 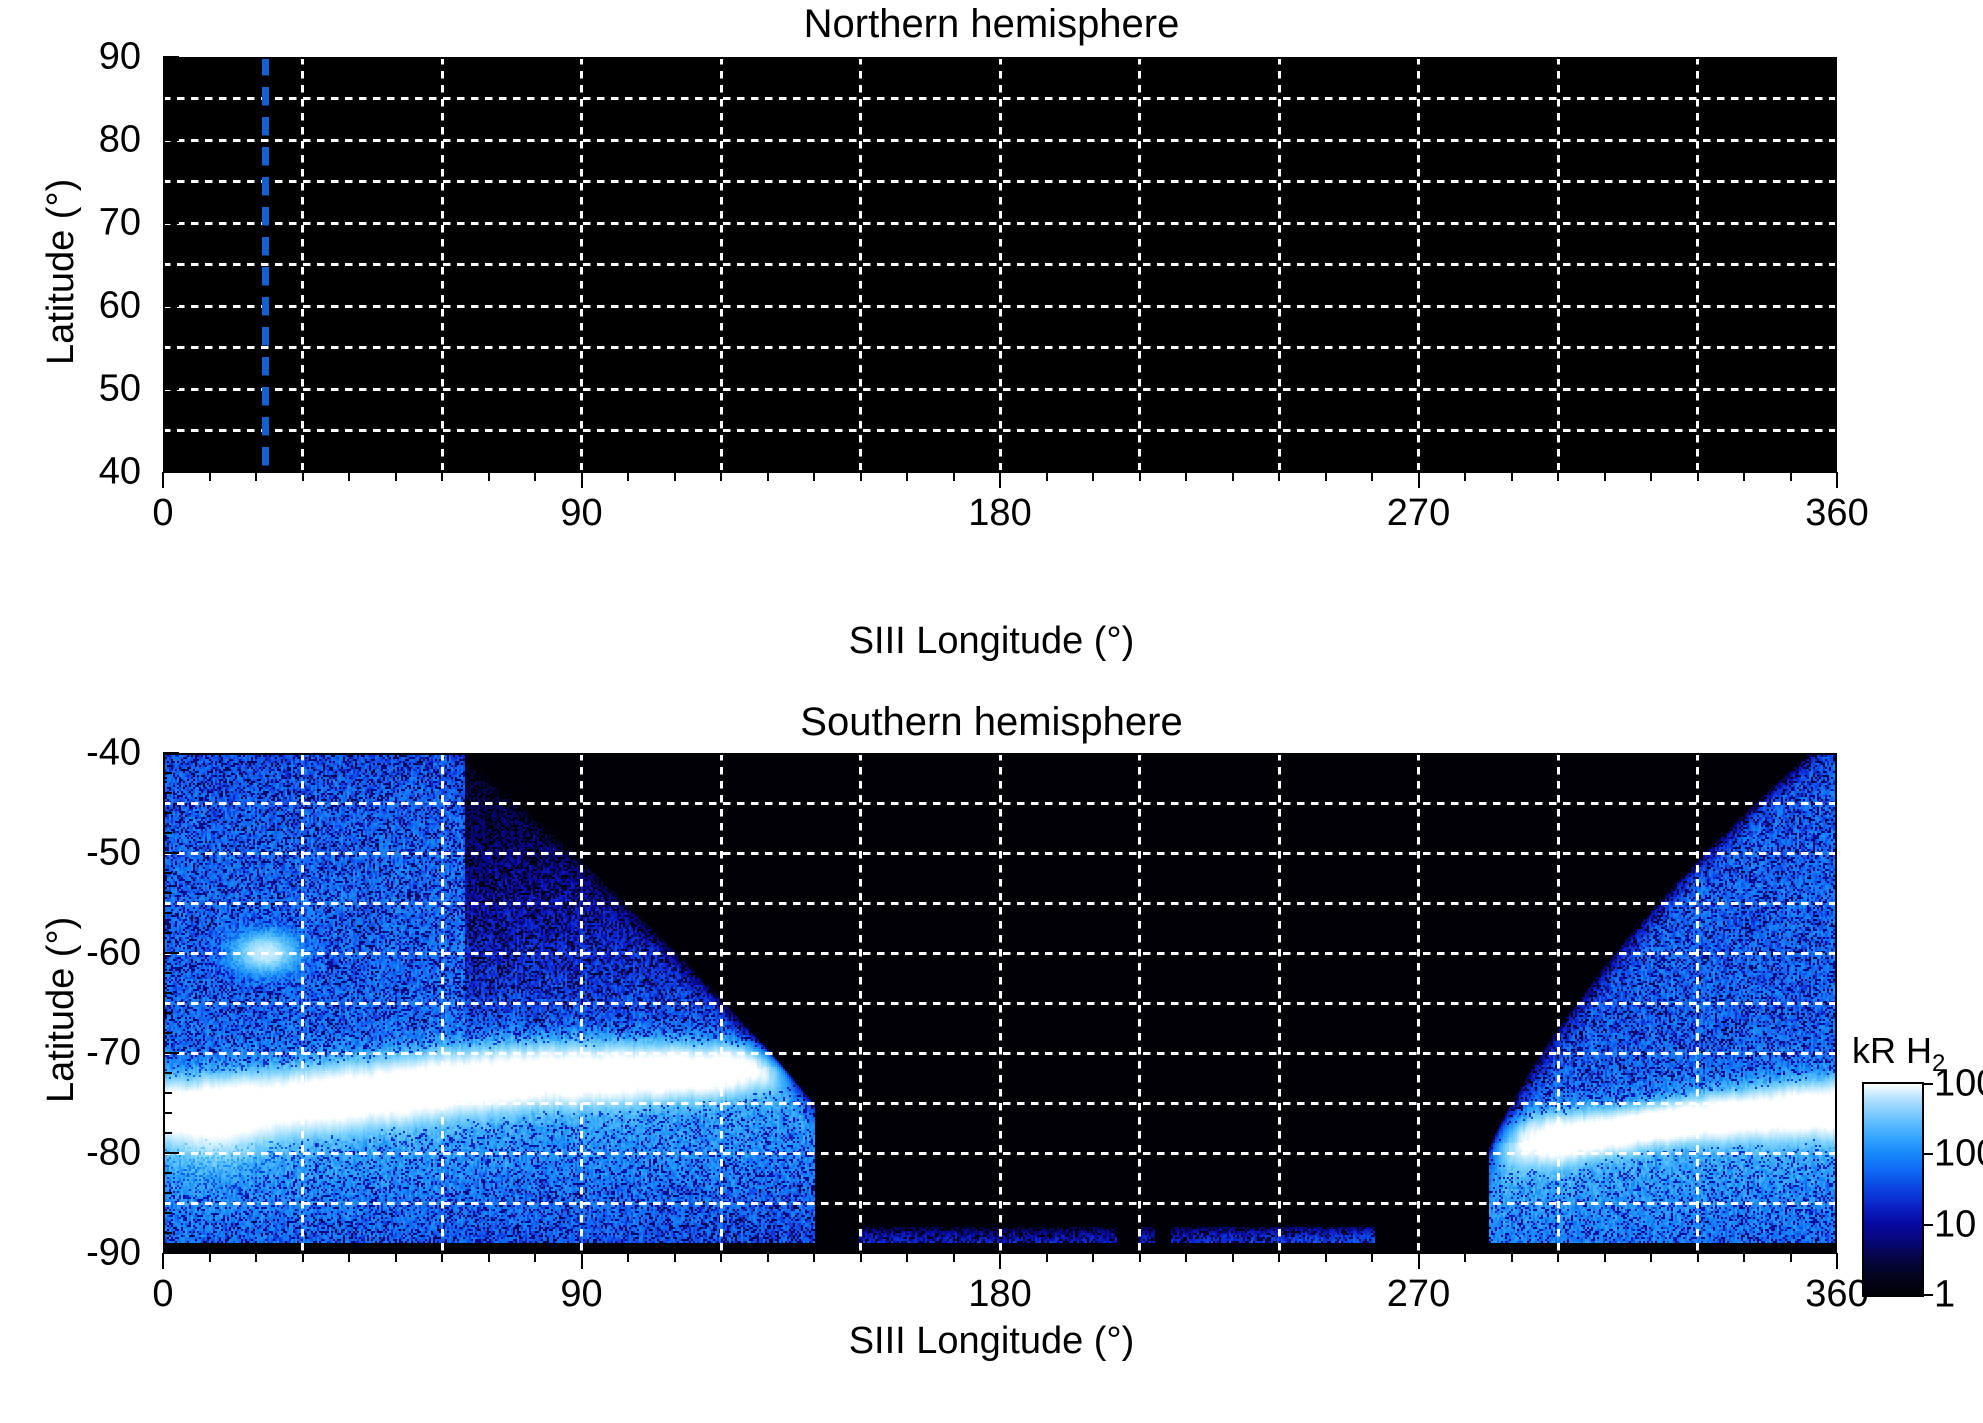 I want to click on colorbar-tick-label: 1000, so click(x=1958, y=1083).